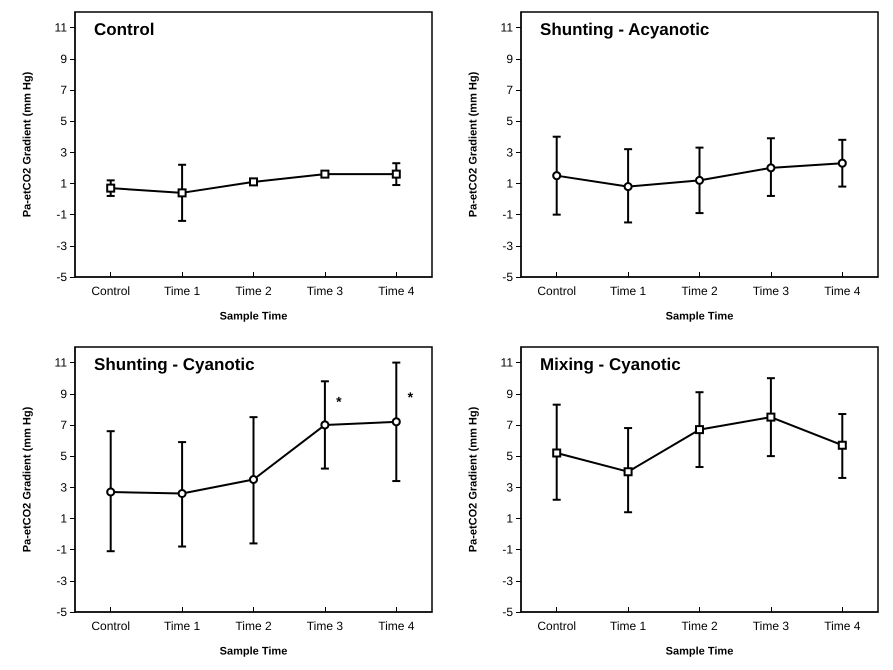  What do you see at coordinates (174, 364) in the screenshot?
I see `text: Shunting - Cyanotic` at bounding box center [174, 364].